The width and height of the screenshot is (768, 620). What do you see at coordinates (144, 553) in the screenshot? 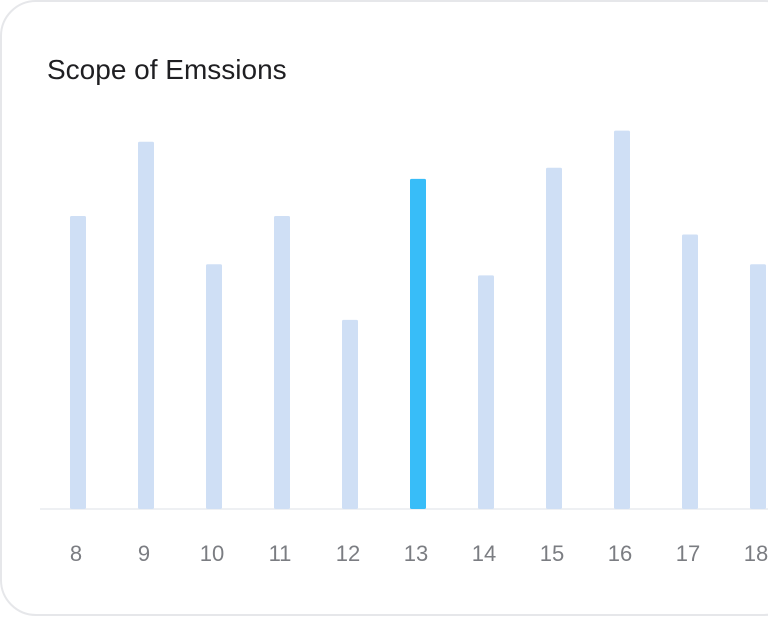
I see `x-tick-label: 9` at bounding box center [144, 553].